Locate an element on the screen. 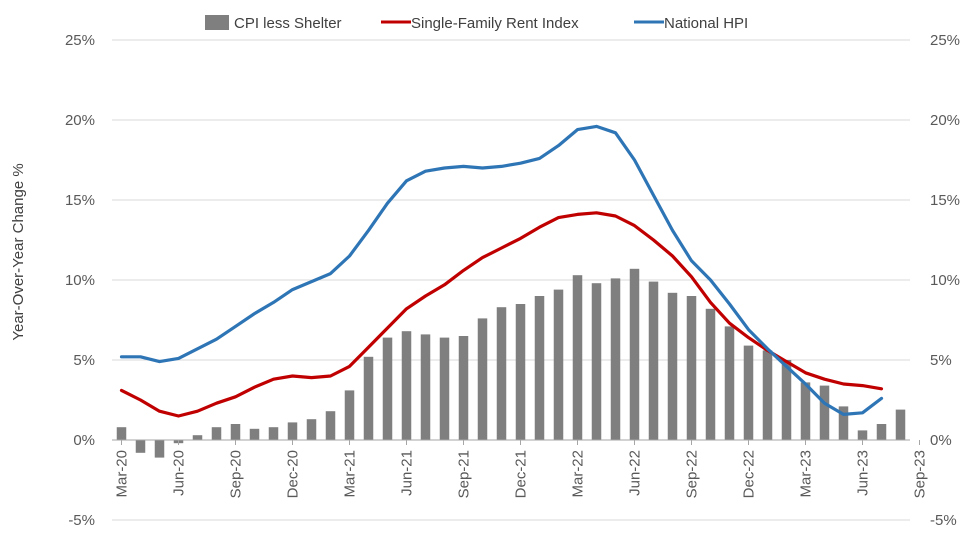 This screenshot has width=965, height=544. x-tick-label: Jun-22 is located at coordinates (635, 473).